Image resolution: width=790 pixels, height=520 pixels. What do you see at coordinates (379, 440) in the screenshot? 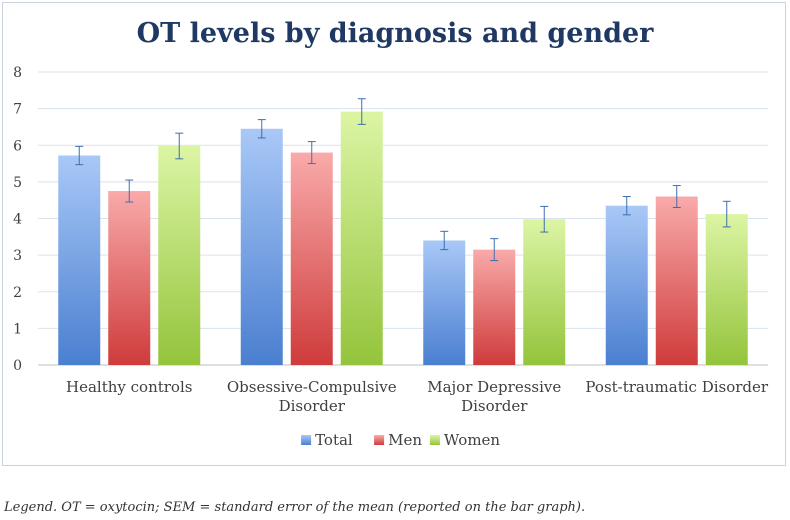
I see `legend-swatch-men` at bounding box center [379, 440].